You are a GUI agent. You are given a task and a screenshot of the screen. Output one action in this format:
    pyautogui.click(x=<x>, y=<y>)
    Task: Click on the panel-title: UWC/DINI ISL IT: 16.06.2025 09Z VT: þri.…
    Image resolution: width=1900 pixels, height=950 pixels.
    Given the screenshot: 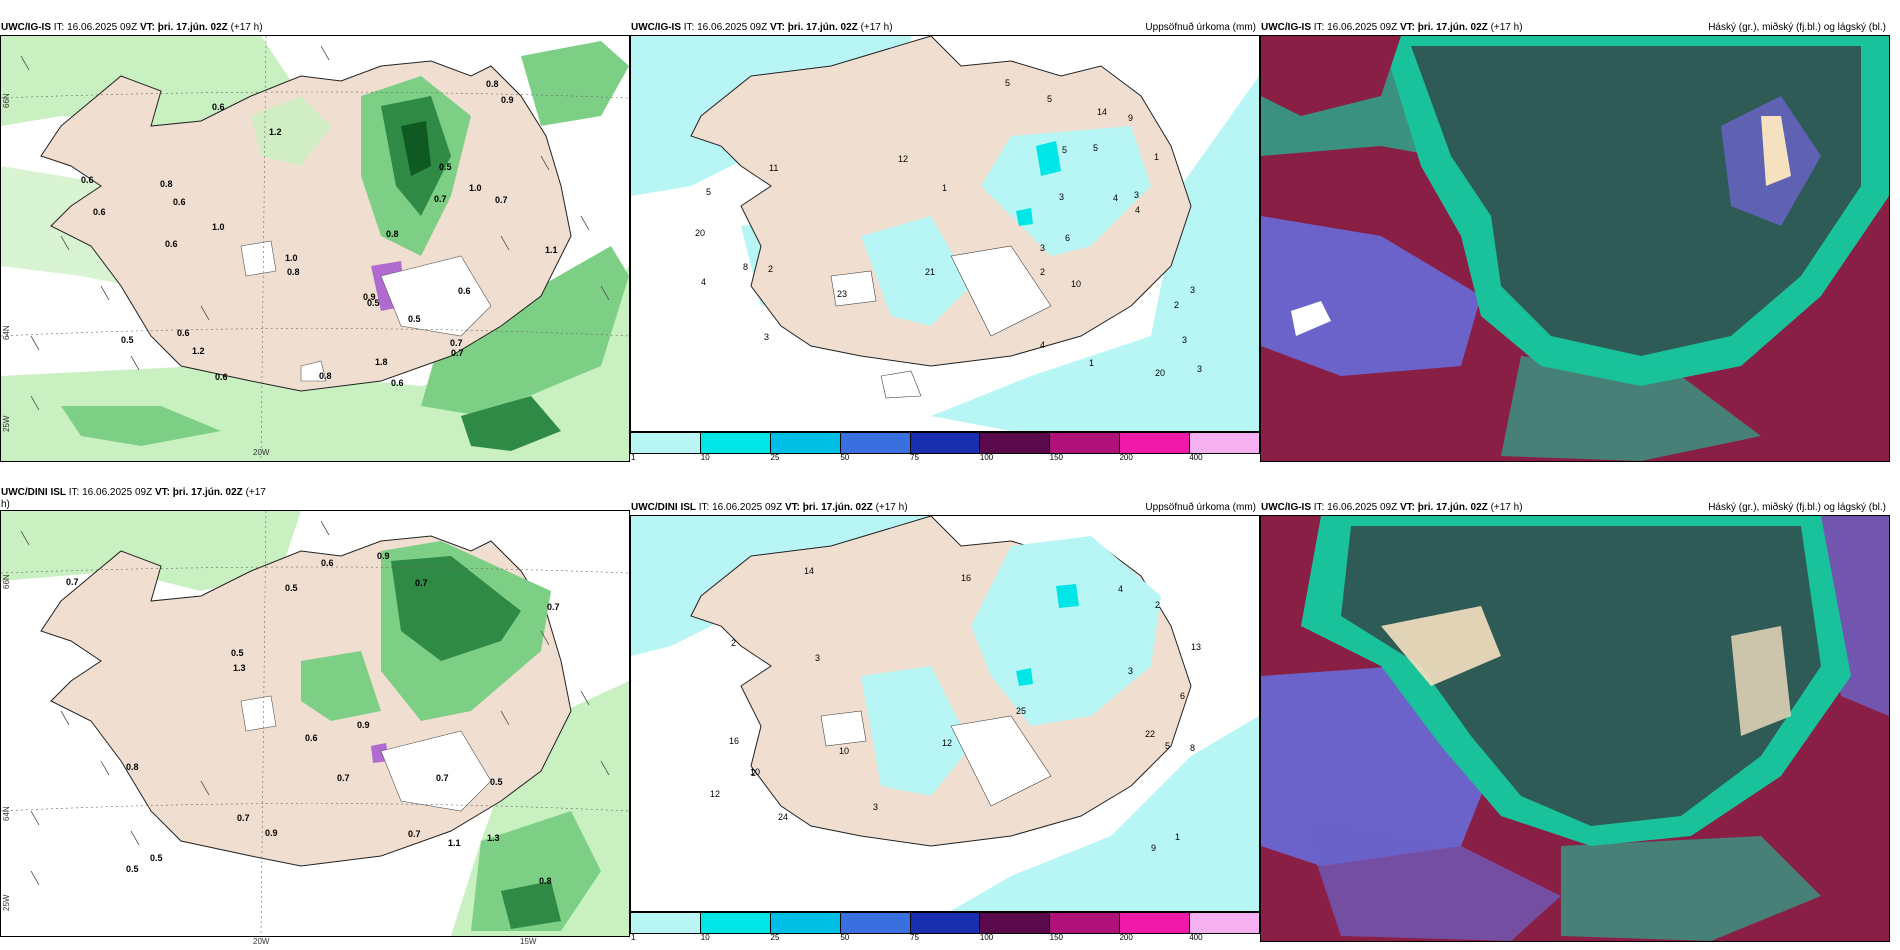 What is the action you would take?
    pyautogui.click(x=769, y=507)
    